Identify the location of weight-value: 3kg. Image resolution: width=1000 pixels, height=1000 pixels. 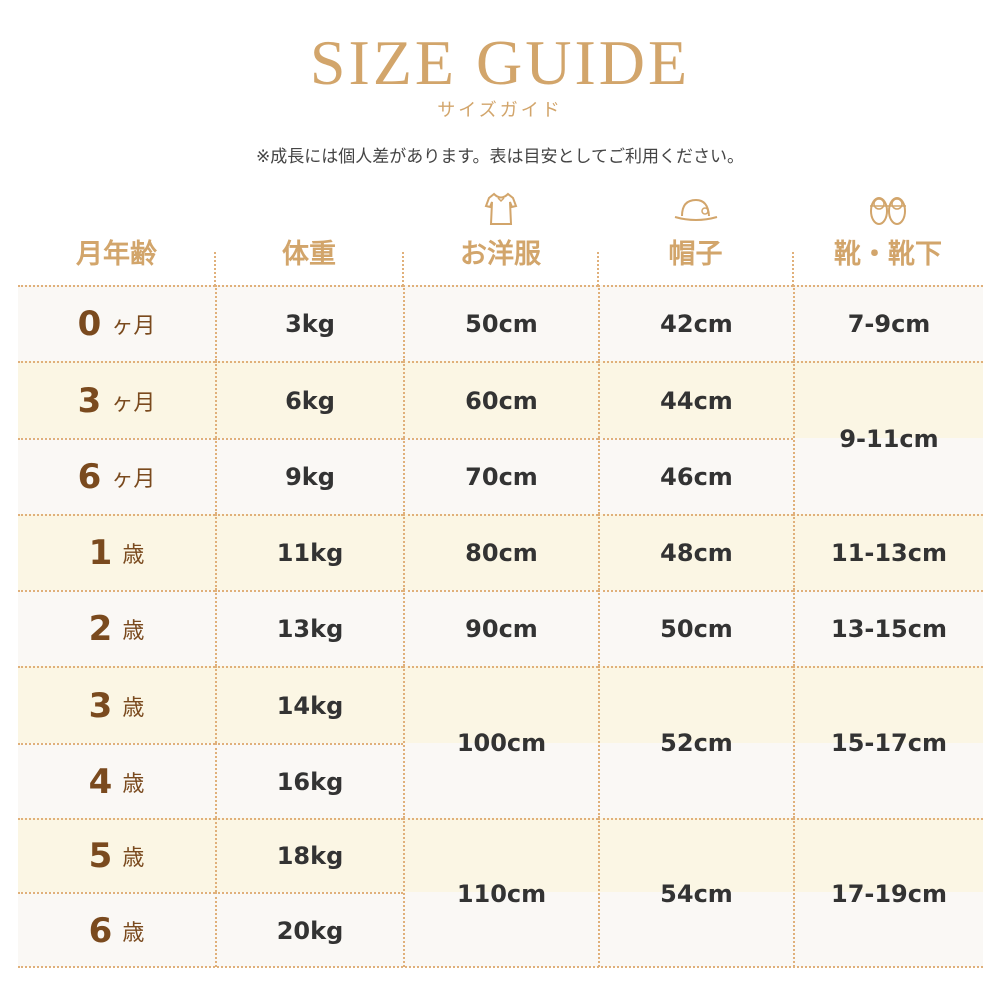
(310, 324).